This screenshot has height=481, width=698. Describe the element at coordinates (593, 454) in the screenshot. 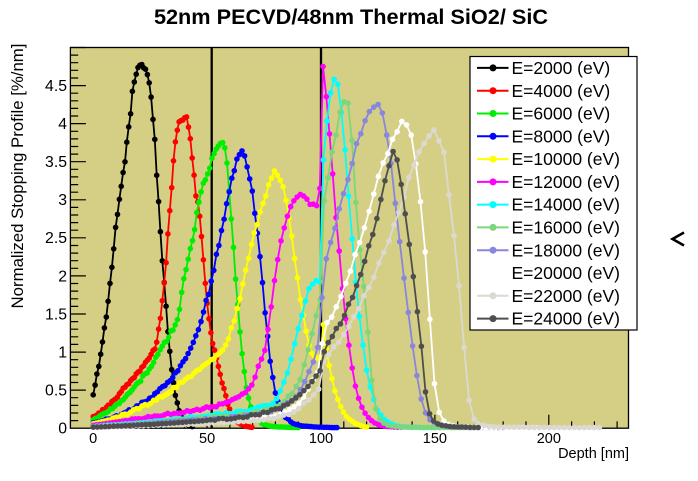

I see `svg-text: Depth [nm]` at that location.